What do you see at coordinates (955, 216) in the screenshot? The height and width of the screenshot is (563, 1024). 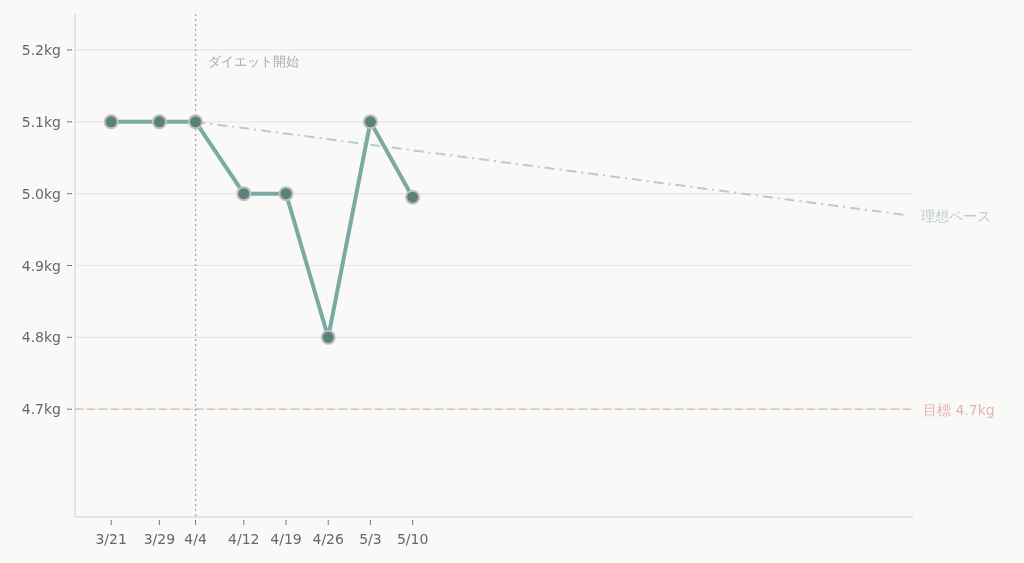 I see `series-label: 理想ペース` at bounding box center [955, 216].